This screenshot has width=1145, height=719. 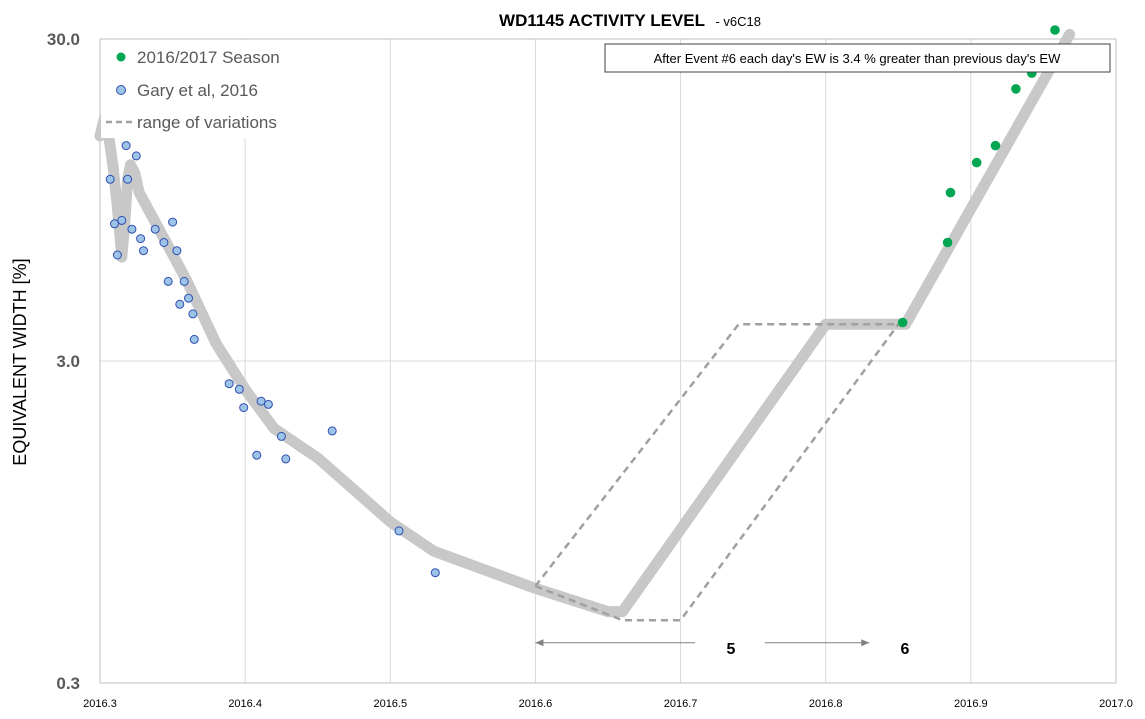 I want to click on x-tick-label: 2016.6, so click(x=536, y=704).